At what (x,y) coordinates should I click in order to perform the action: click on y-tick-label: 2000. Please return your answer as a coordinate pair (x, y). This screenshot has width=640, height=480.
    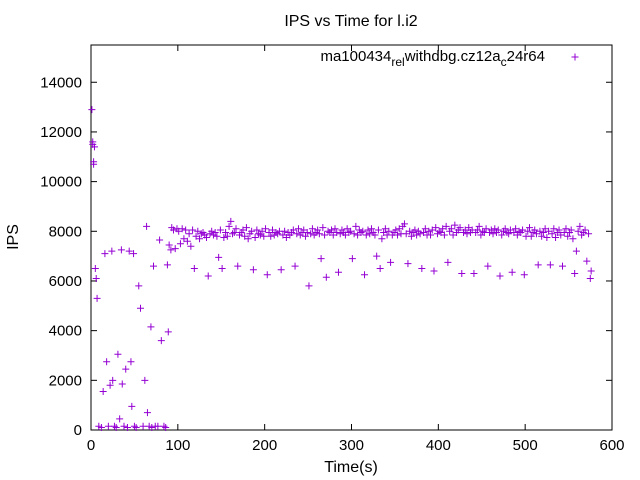
    Looking at the image, I should click on (65, 380).